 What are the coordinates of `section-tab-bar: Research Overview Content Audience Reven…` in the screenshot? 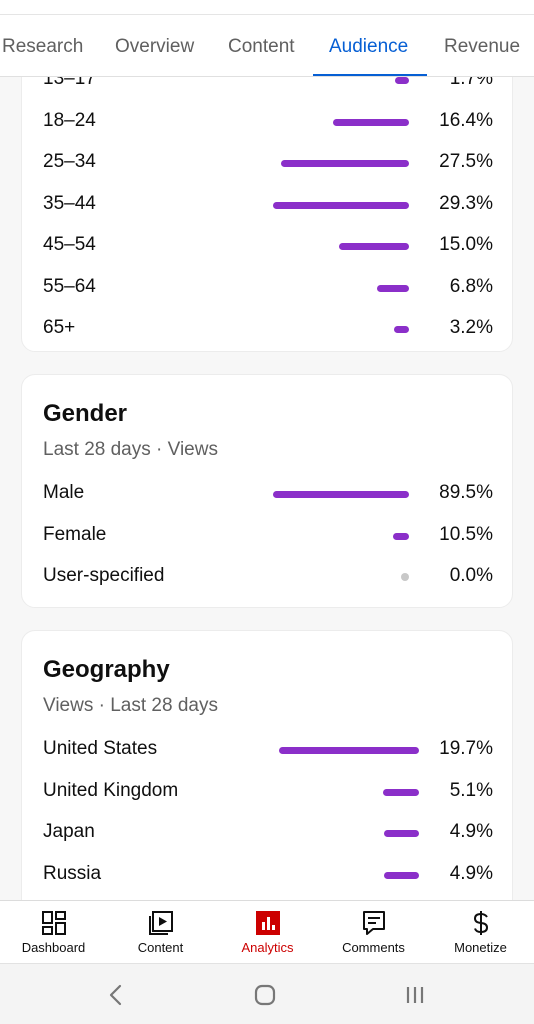 It's located at (267, 46).